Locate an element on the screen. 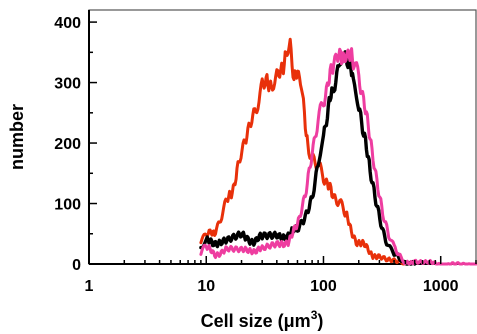  x-tick-label-1000: 1000 is located at coordinates (441, 286).